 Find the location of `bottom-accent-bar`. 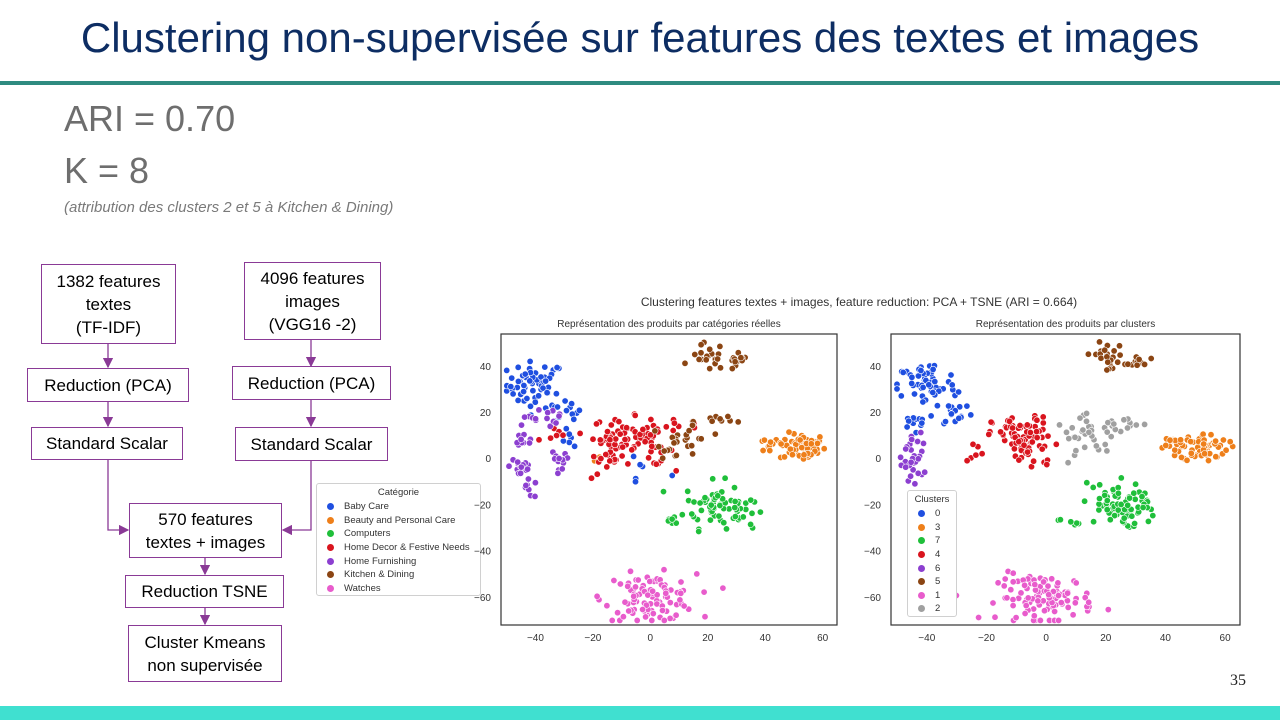

bottom-accent-bar is located at coordinates (640, 713).